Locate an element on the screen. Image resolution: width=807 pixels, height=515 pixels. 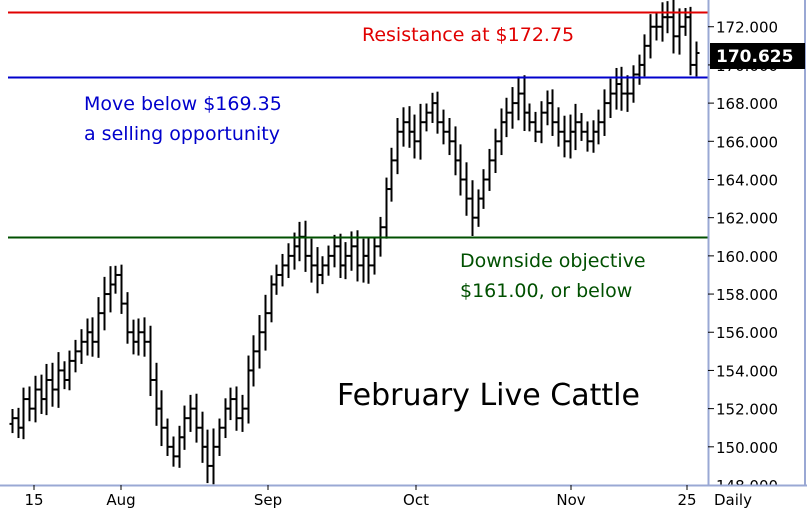
price-axis-panel is located at coordinates (757, 242).